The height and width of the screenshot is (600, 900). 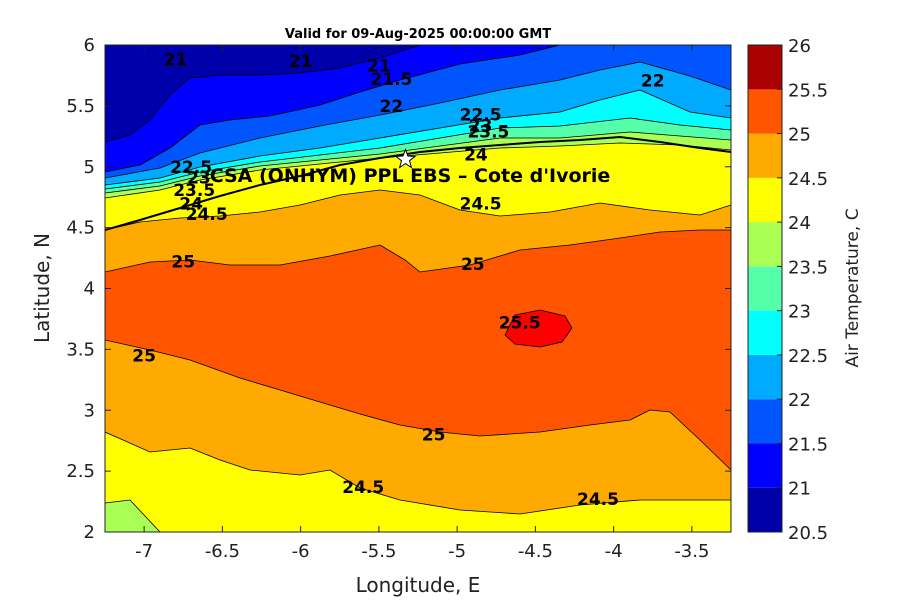 I want to click on y-axis-label: Latitude, N, so click(x=42, y=288).